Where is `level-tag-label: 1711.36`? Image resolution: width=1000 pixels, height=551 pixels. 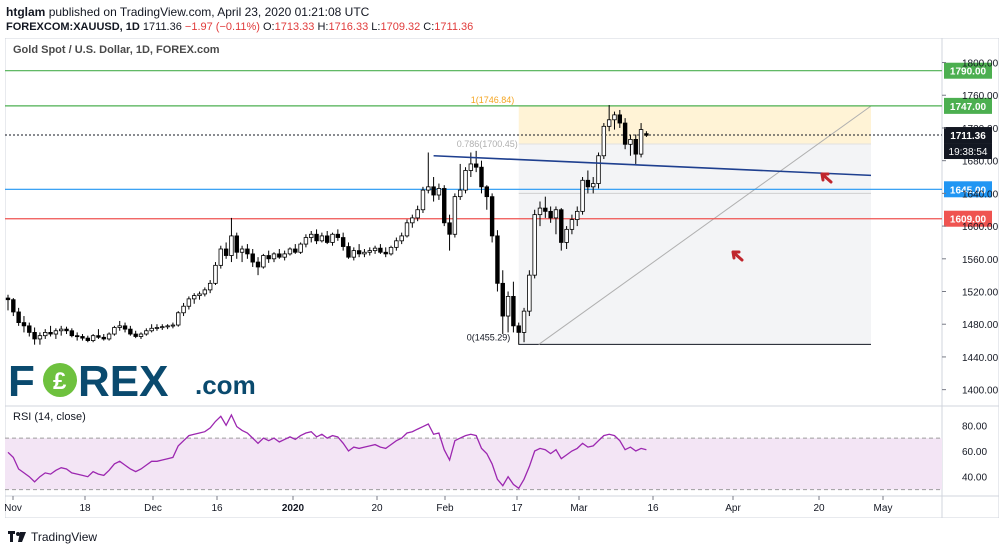
level-tag-label: 1711.36 is located at coordinates (968, 136).